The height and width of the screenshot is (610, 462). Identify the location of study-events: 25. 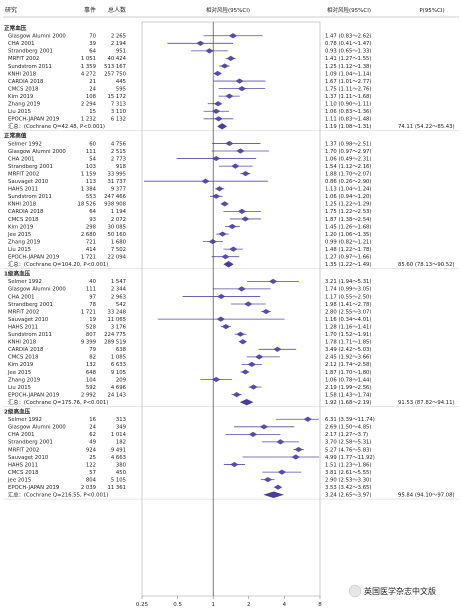
(92, 458).